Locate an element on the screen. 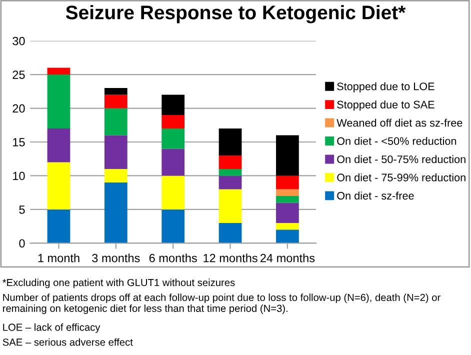  y-tick-label: 5 is located at coordinates (22, 210).